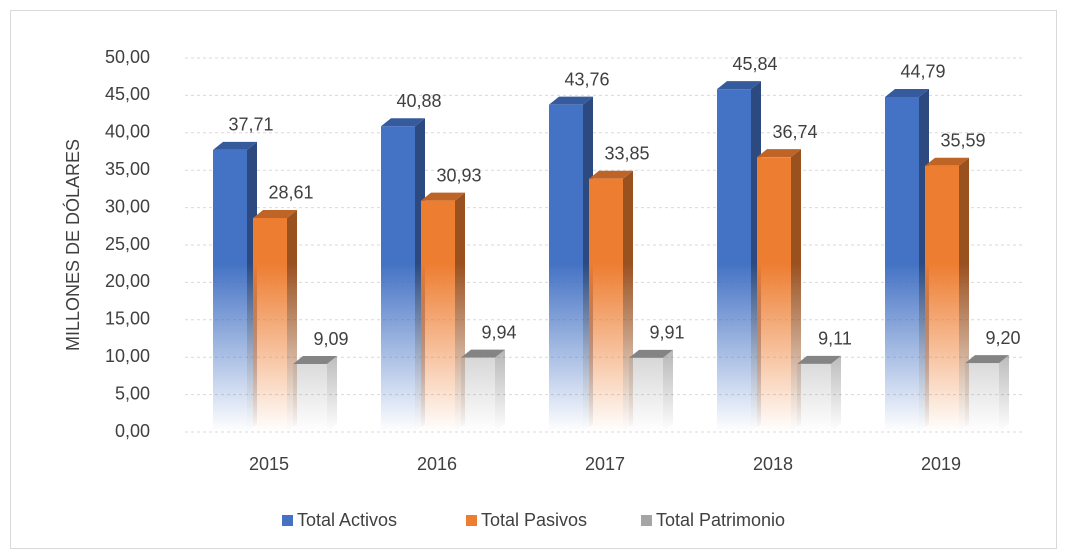 This screenshot has height=554, width=1067. Describe the element at coordinates (127, 57) in the screenshot. I see `y-tick-label: 50,00` at that location.